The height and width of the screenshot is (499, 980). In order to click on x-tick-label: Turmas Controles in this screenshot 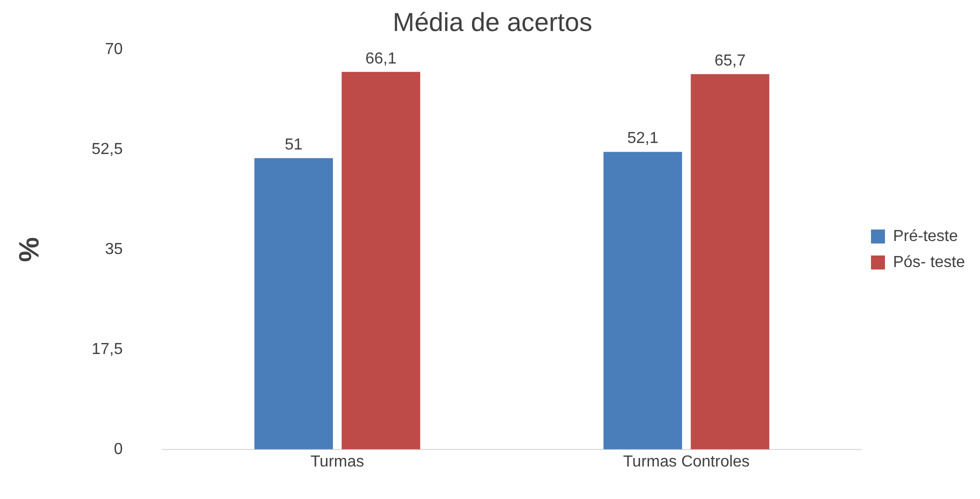, I will do `click(686, 461)`.